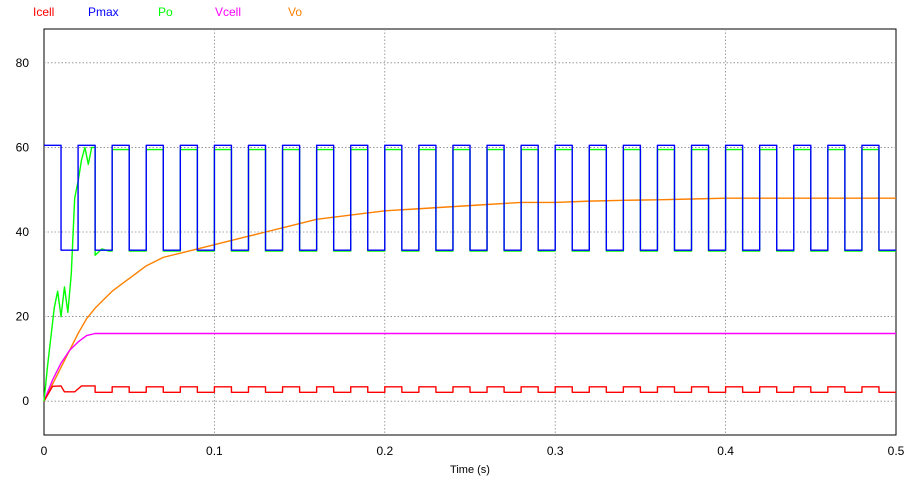  I want to click on x-tick-labels: 0 0.1 0.2 0.3 0.4 0.5, so click(473, 451).